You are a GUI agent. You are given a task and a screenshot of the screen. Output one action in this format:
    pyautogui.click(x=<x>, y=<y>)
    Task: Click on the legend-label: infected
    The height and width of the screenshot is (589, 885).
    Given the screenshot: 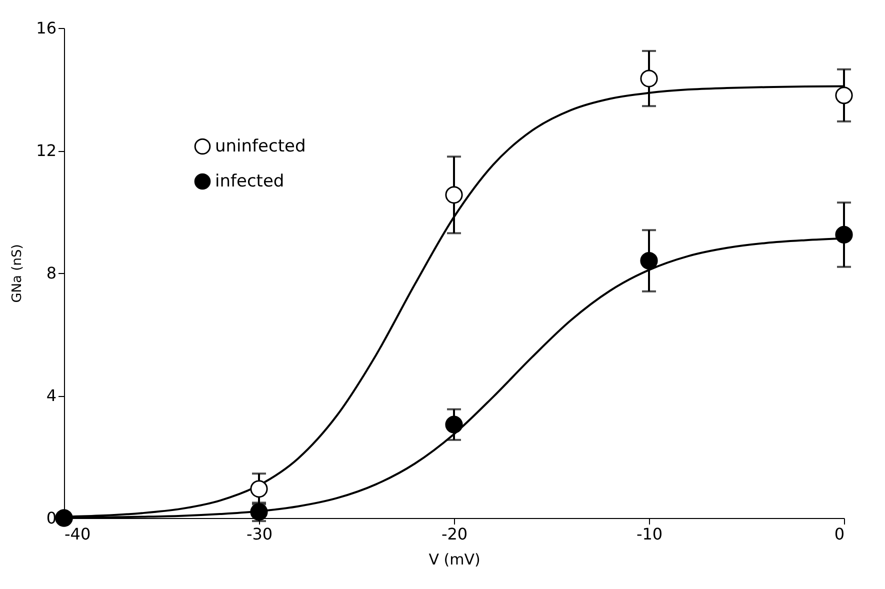 What is the action you would take?
    pyautogui.click(x=249, y=182)
    